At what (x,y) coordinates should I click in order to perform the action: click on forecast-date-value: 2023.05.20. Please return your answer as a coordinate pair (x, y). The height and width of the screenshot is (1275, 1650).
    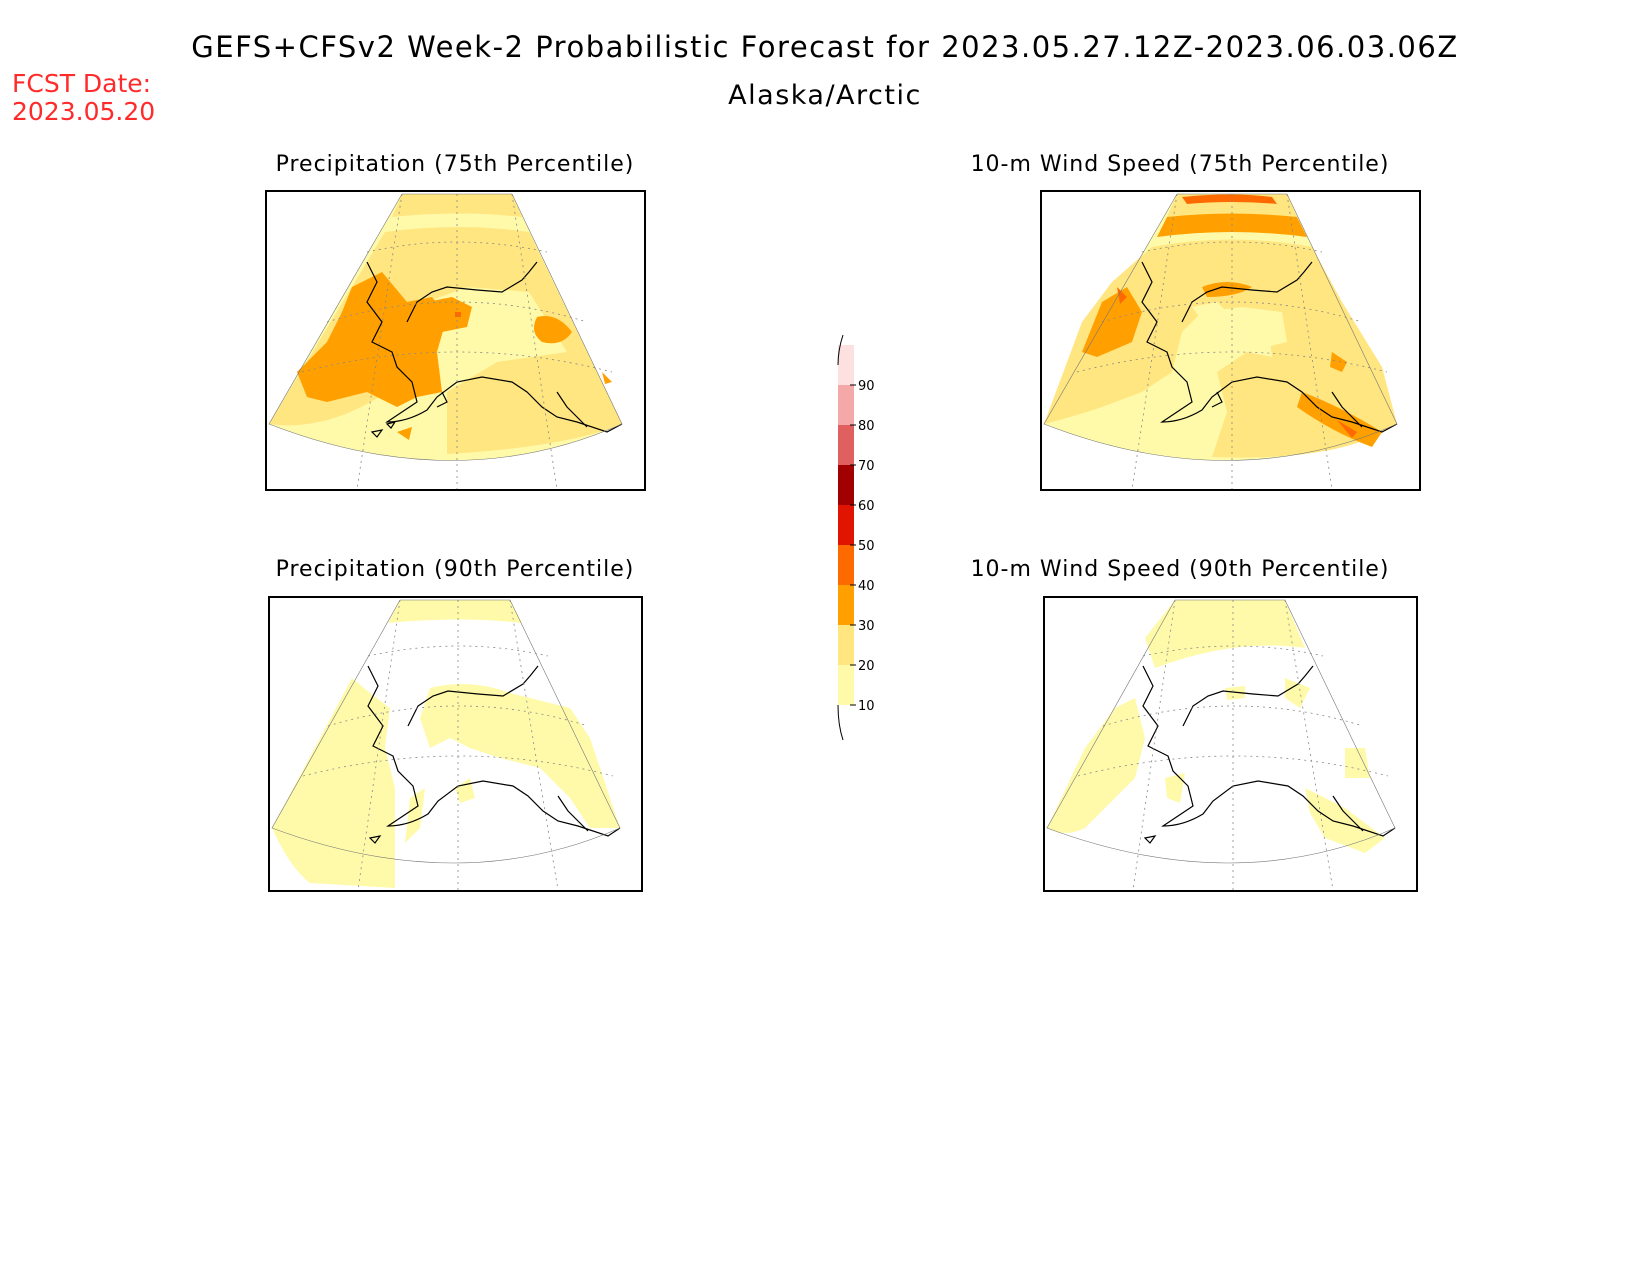
    Looking at the image, I should click on (84, 111).